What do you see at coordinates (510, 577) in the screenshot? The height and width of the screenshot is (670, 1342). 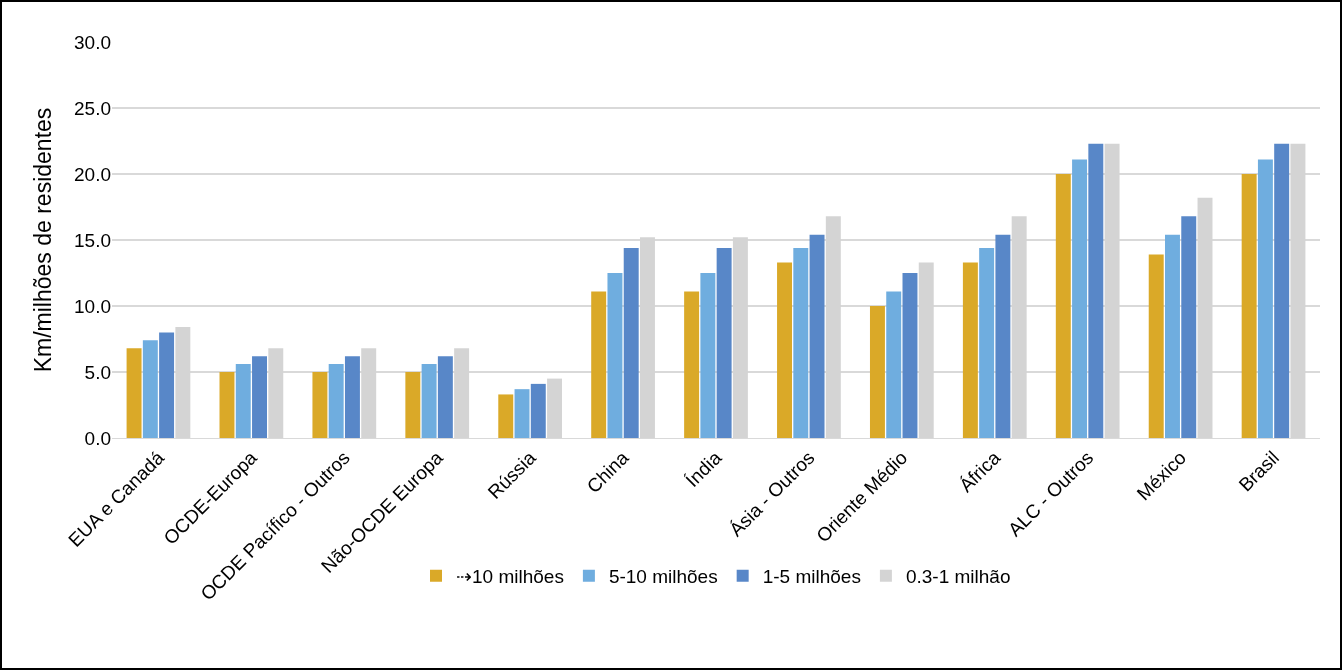 I see `legend-label: ⇢10 milhões` at bounding box center [510, 577].